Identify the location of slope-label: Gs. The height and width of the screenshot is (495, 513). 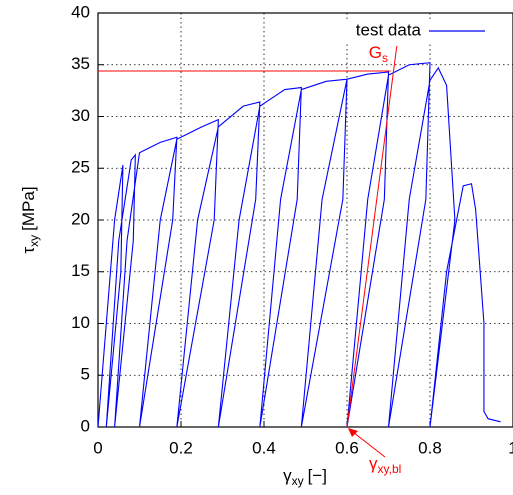
(378, 55).